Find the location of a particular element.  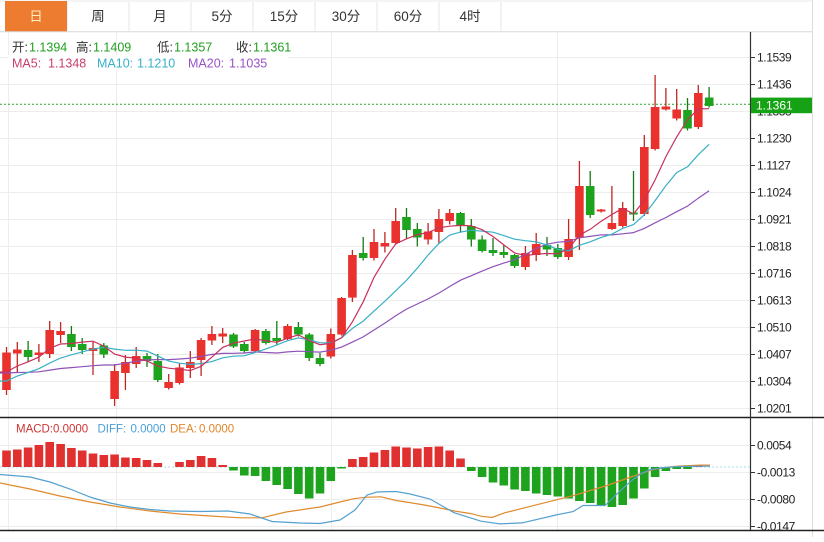

svg-text: MA20: is located at coordinates (206, 64).